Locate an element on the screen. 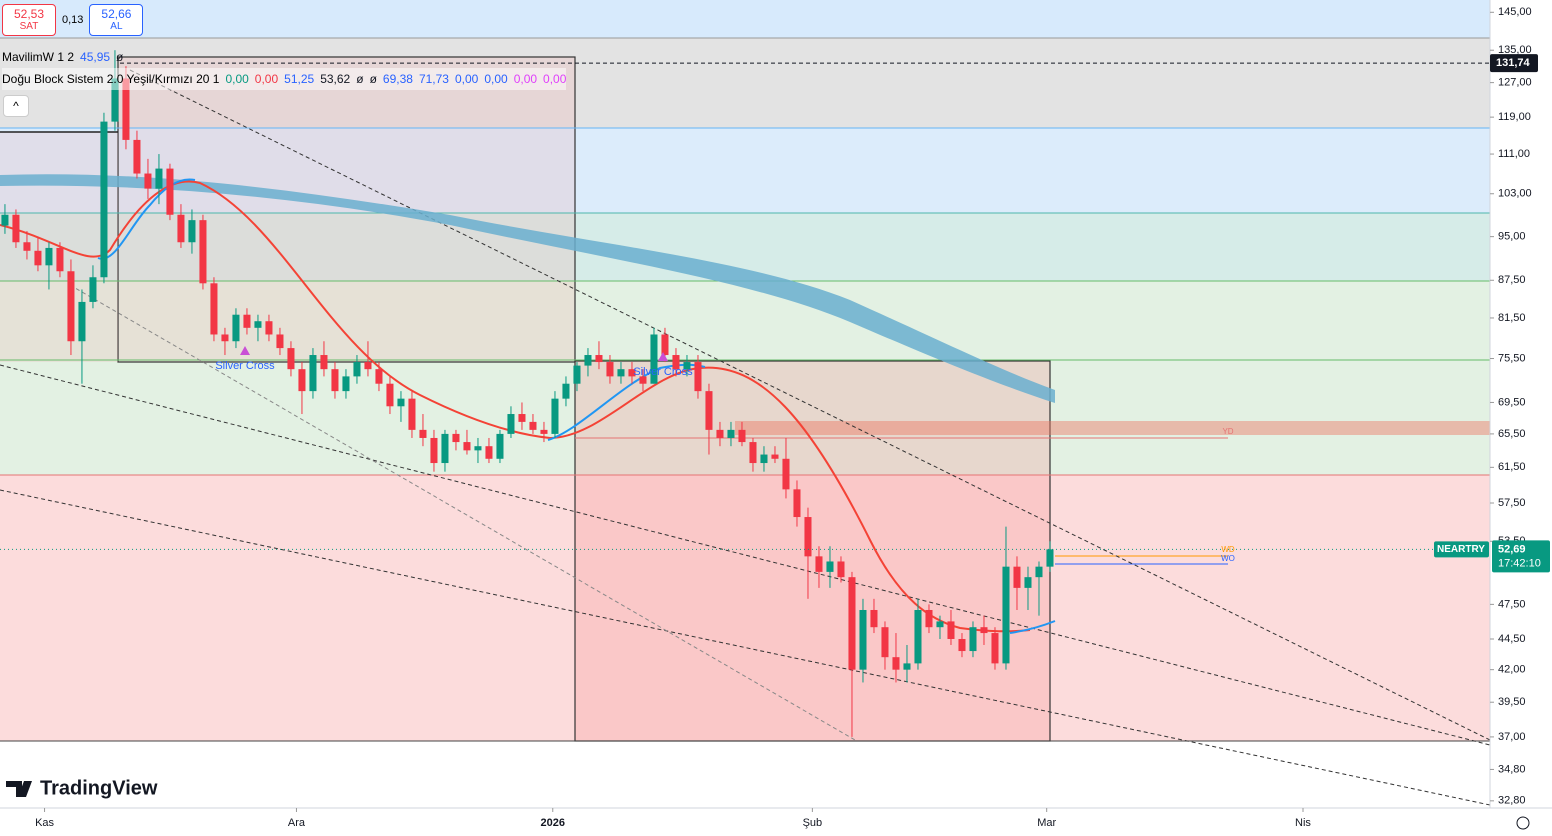  sell-button: 52,53 SAT is located at coordinates (29, 20).